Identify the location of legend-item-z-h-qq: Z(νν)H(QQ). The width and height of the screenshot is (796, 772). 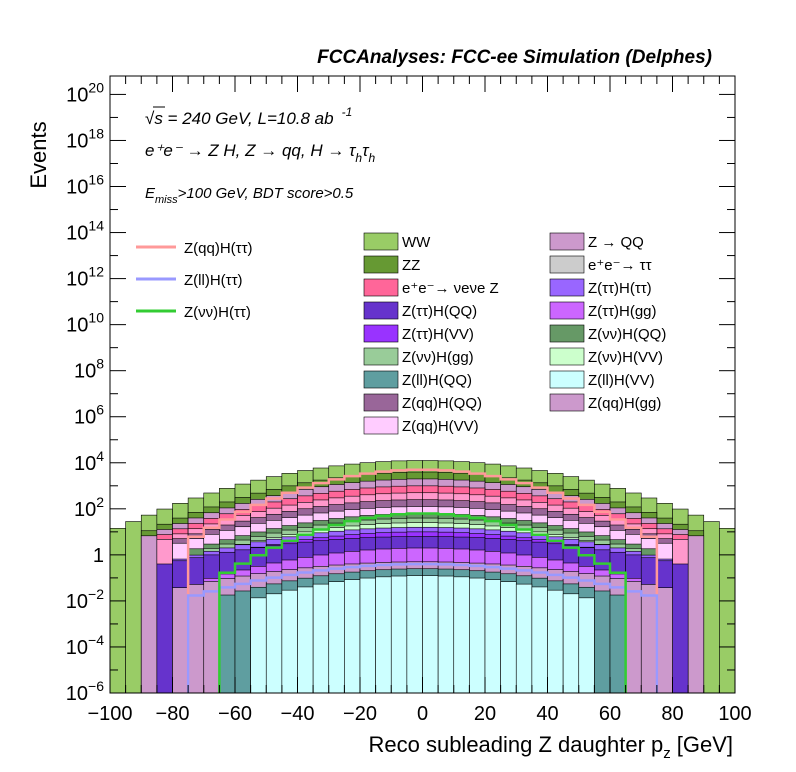
(607, 333).